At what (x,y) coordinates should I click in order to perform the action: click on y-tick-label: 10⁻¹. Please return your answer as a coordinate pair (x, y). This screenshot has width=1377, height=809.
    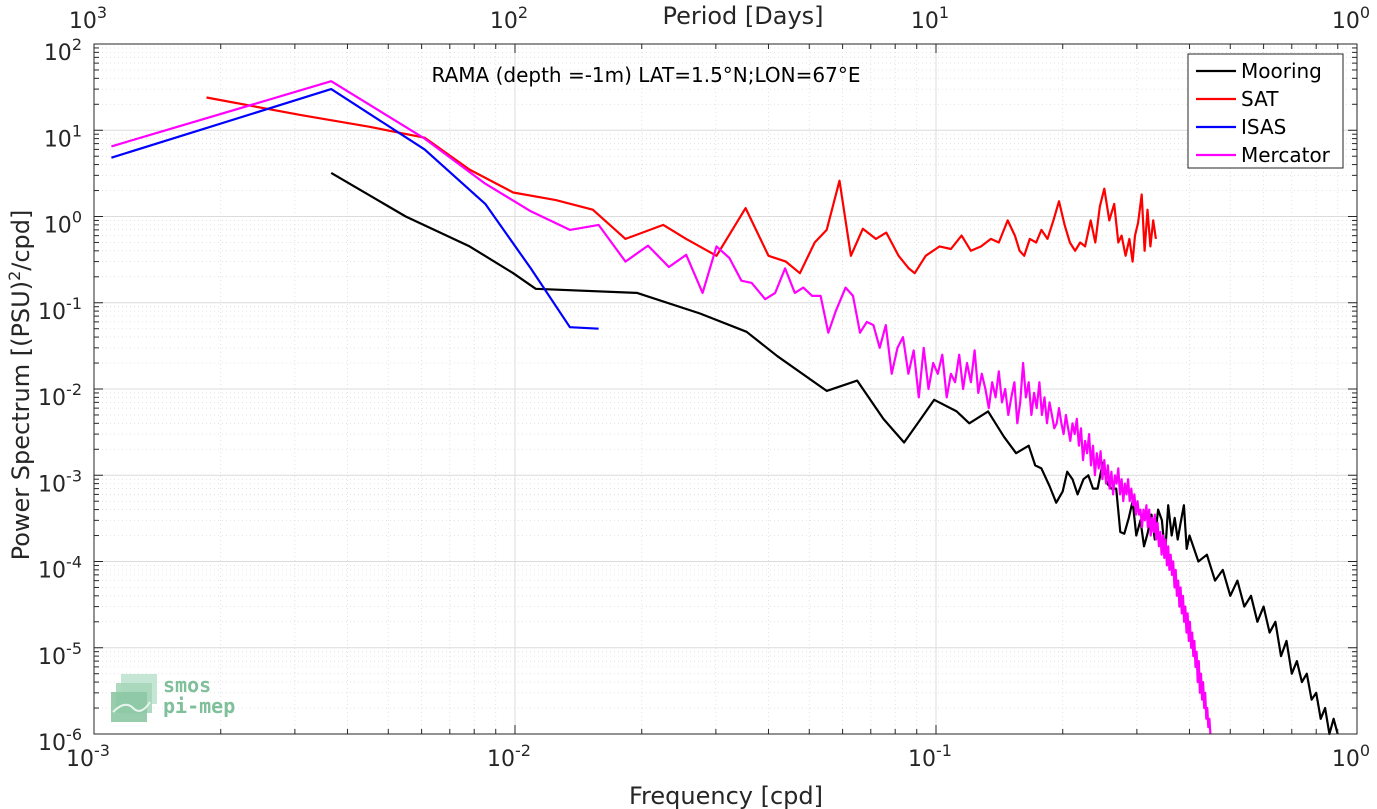
    Looking at the image, I should click on (60, 309).